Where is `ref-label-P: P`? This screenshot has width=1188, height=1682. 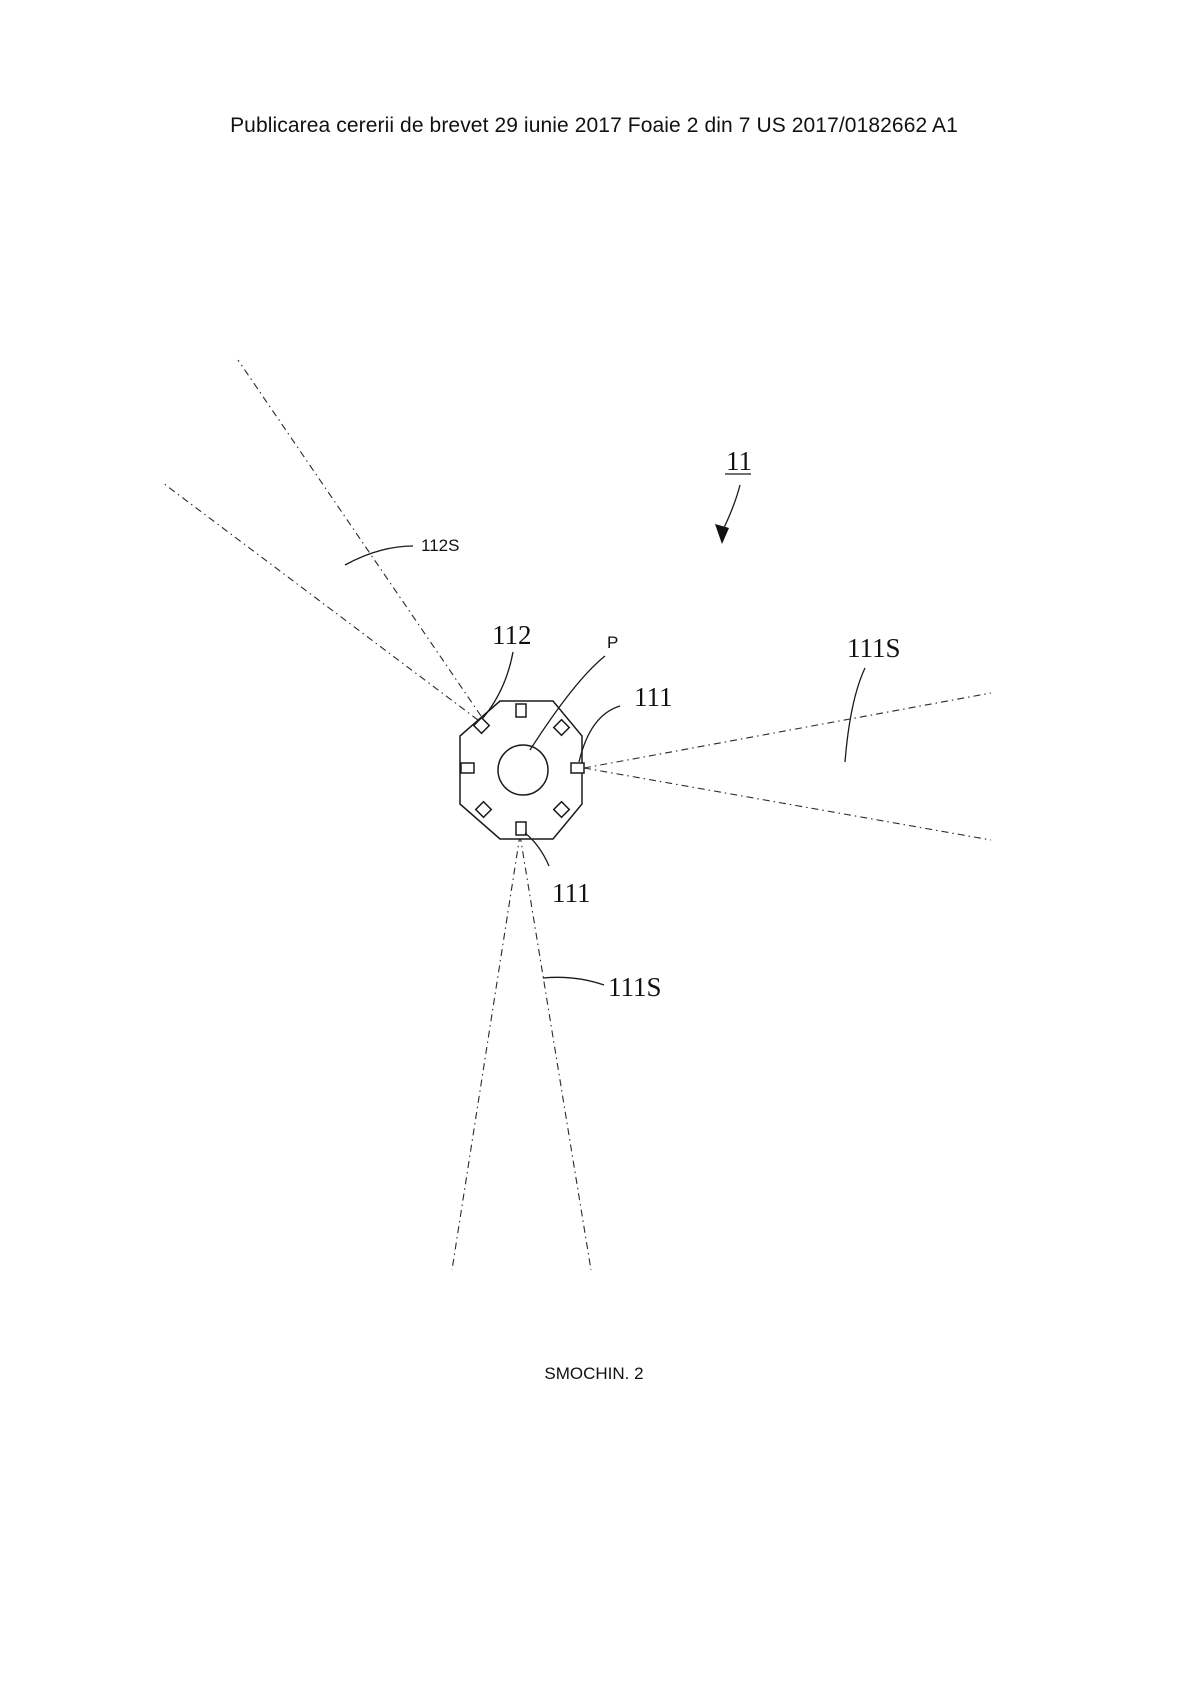
ref-label-P: P is located at coordinates (612, 642).